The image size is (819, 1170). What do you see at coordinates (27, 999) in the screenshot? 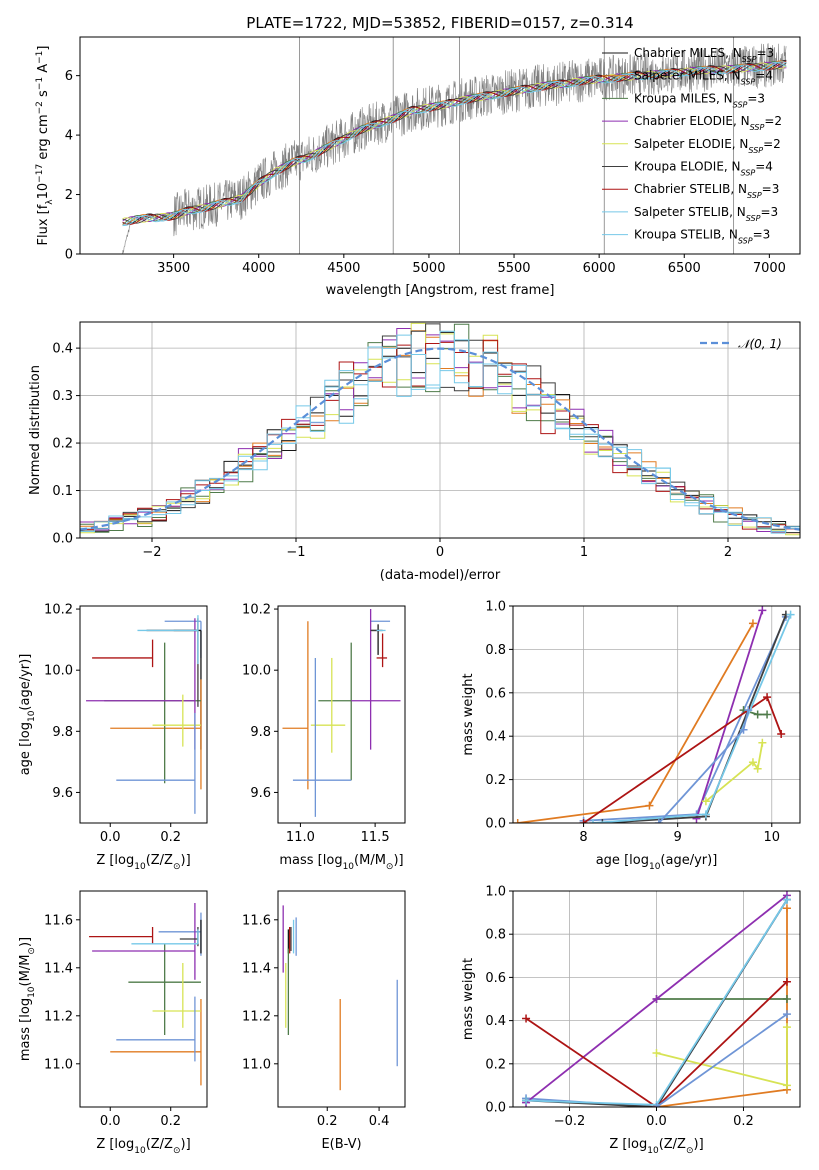
I see `mass-vs-Z-ylabel: mass [log10(M/M⊙)]` at bounding box center [27, 999].